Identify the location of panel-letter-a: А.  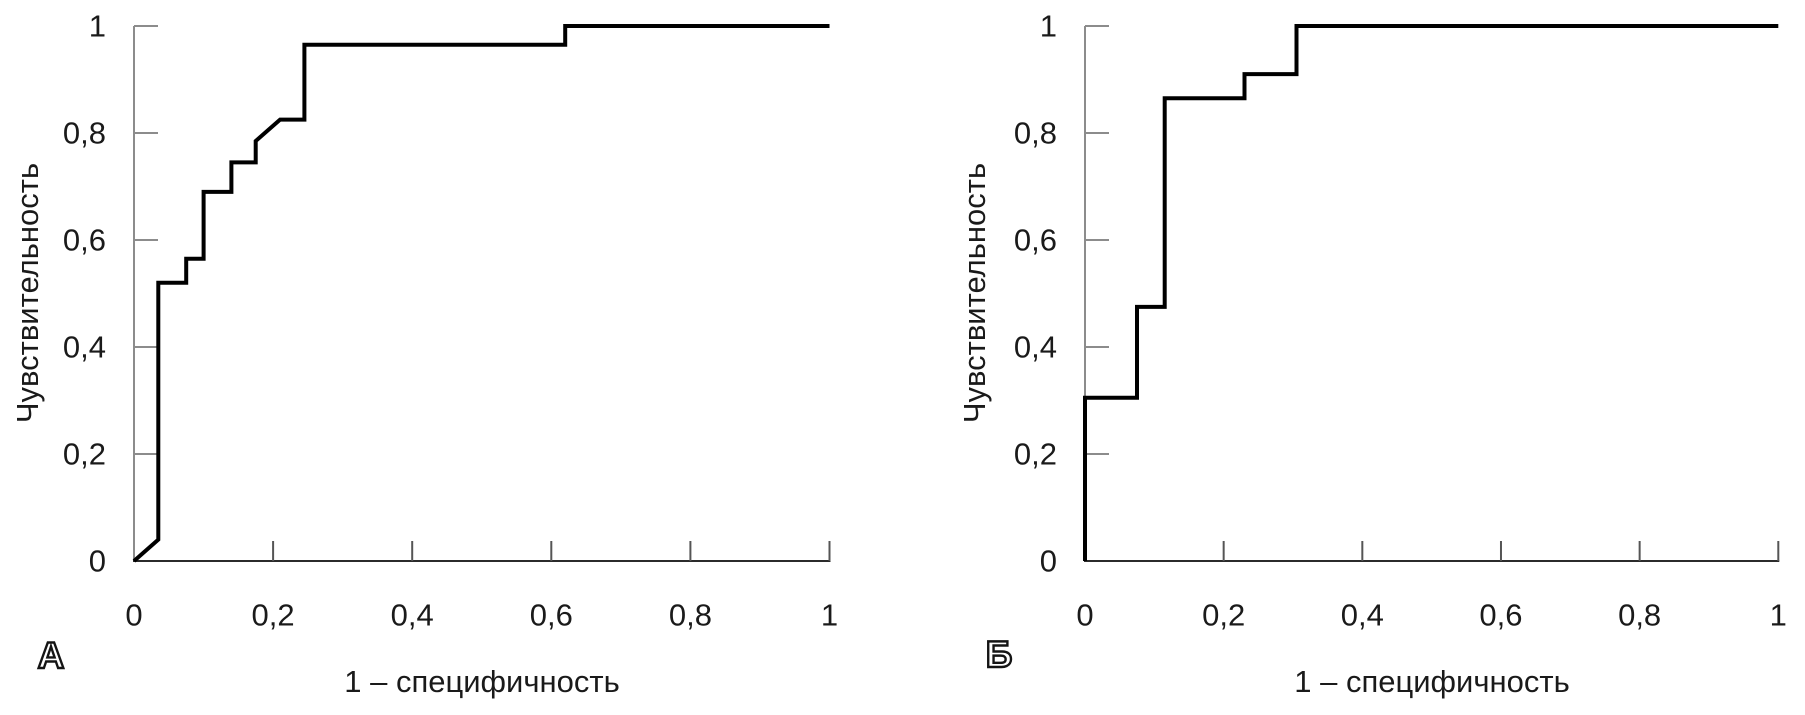
(50, 655).